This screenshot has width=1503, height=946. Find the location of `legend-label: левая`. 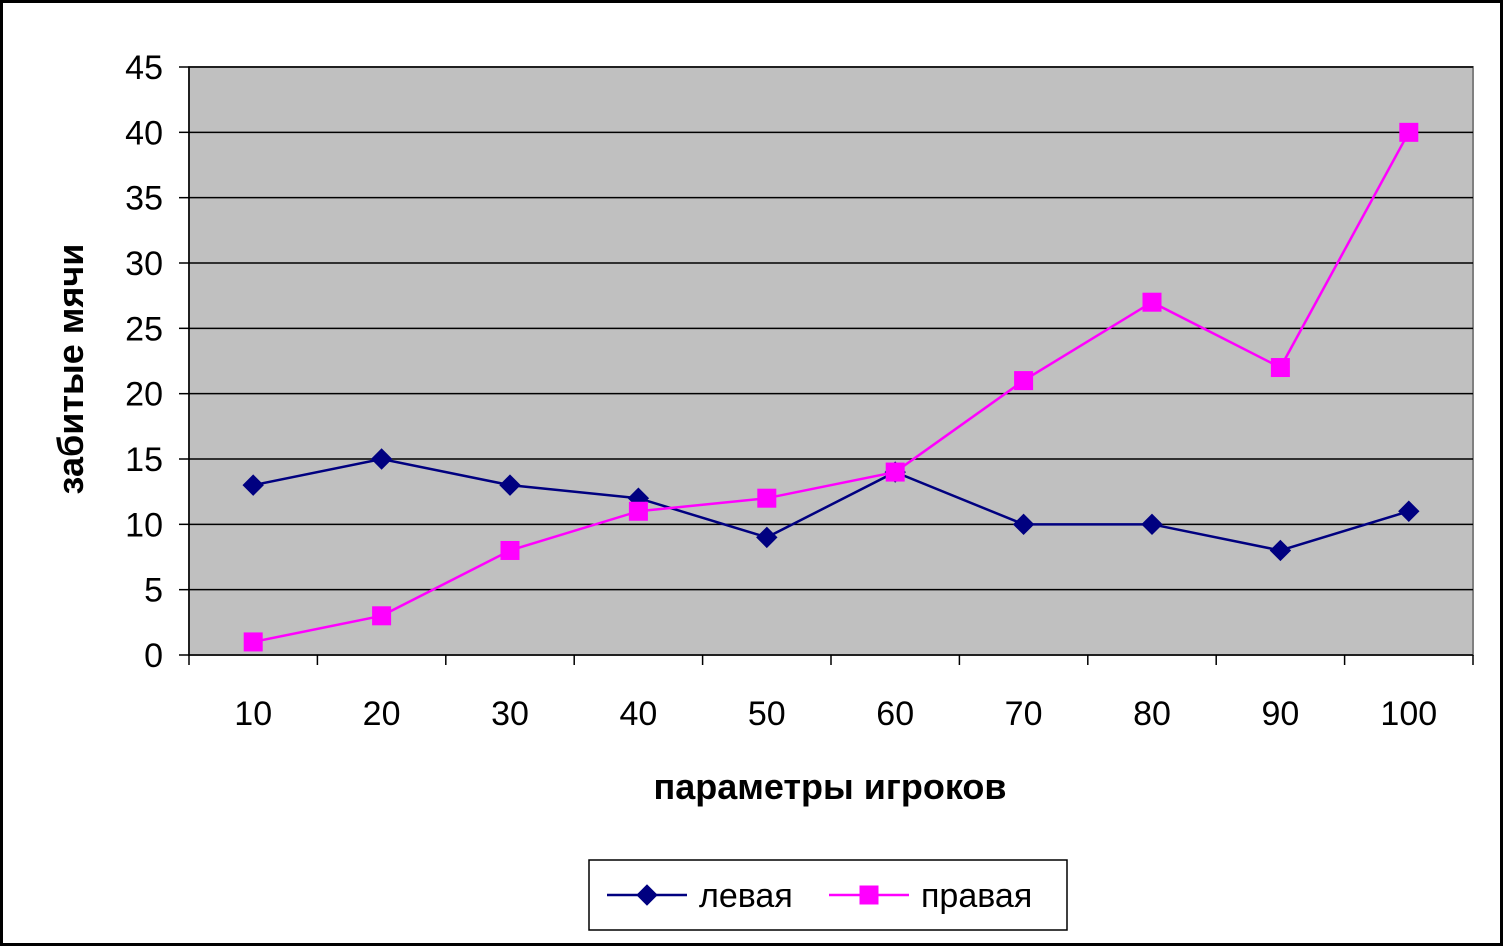

legend-label: левая is located at coordinates (746, 896).